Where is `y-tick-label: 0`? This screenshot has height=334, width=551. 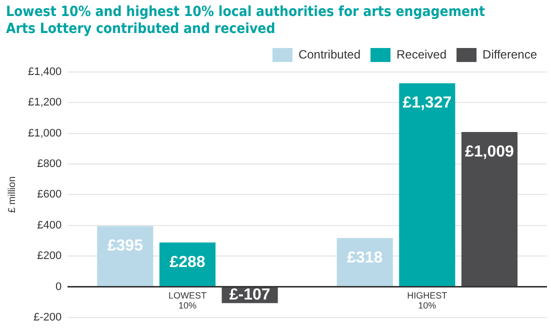
y-tick-label: 0 is located at coordinates (59, 286).